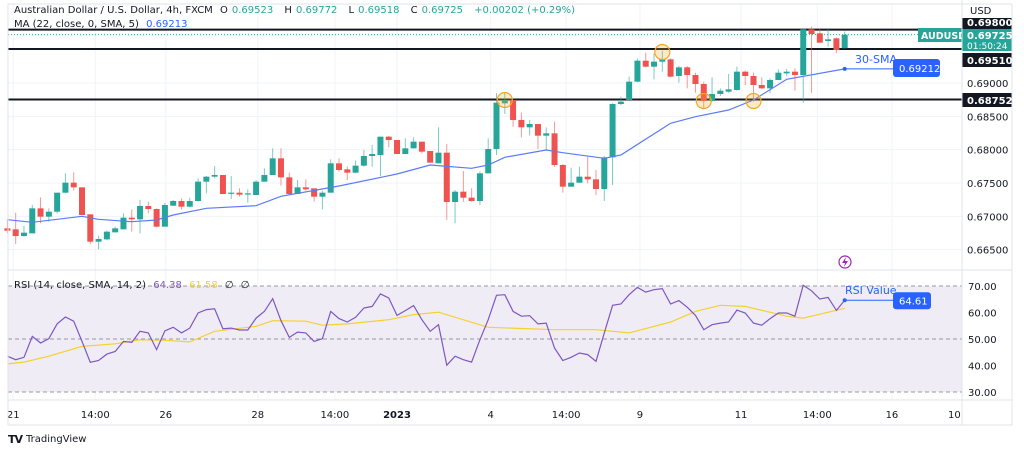  What do you see at coordinates (229, 285) in the screenshot?
I see `rsi-legend-extra-1: ∅` at bounding box center [229, 285].